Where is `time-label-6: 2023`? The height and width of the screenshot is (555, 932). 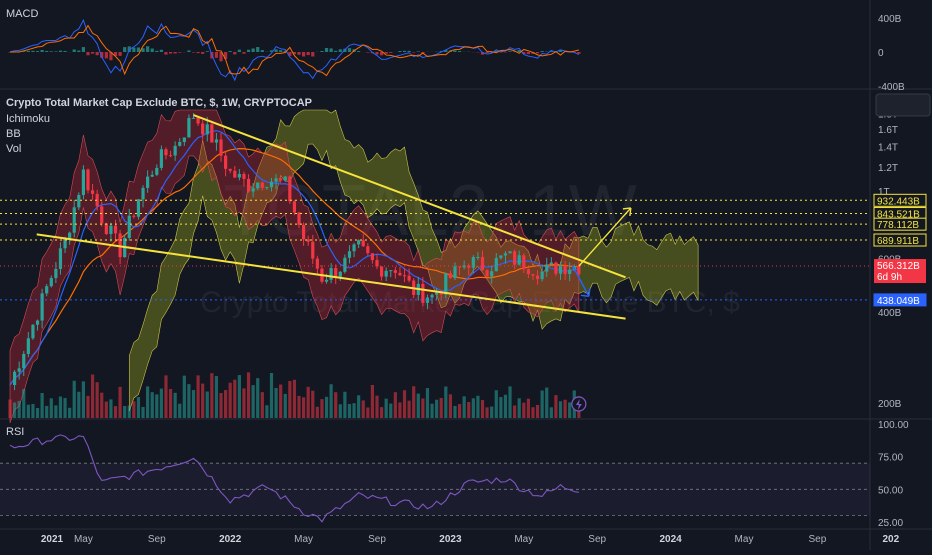
time-label-6: 2023 is located at coordinates (450, 539).